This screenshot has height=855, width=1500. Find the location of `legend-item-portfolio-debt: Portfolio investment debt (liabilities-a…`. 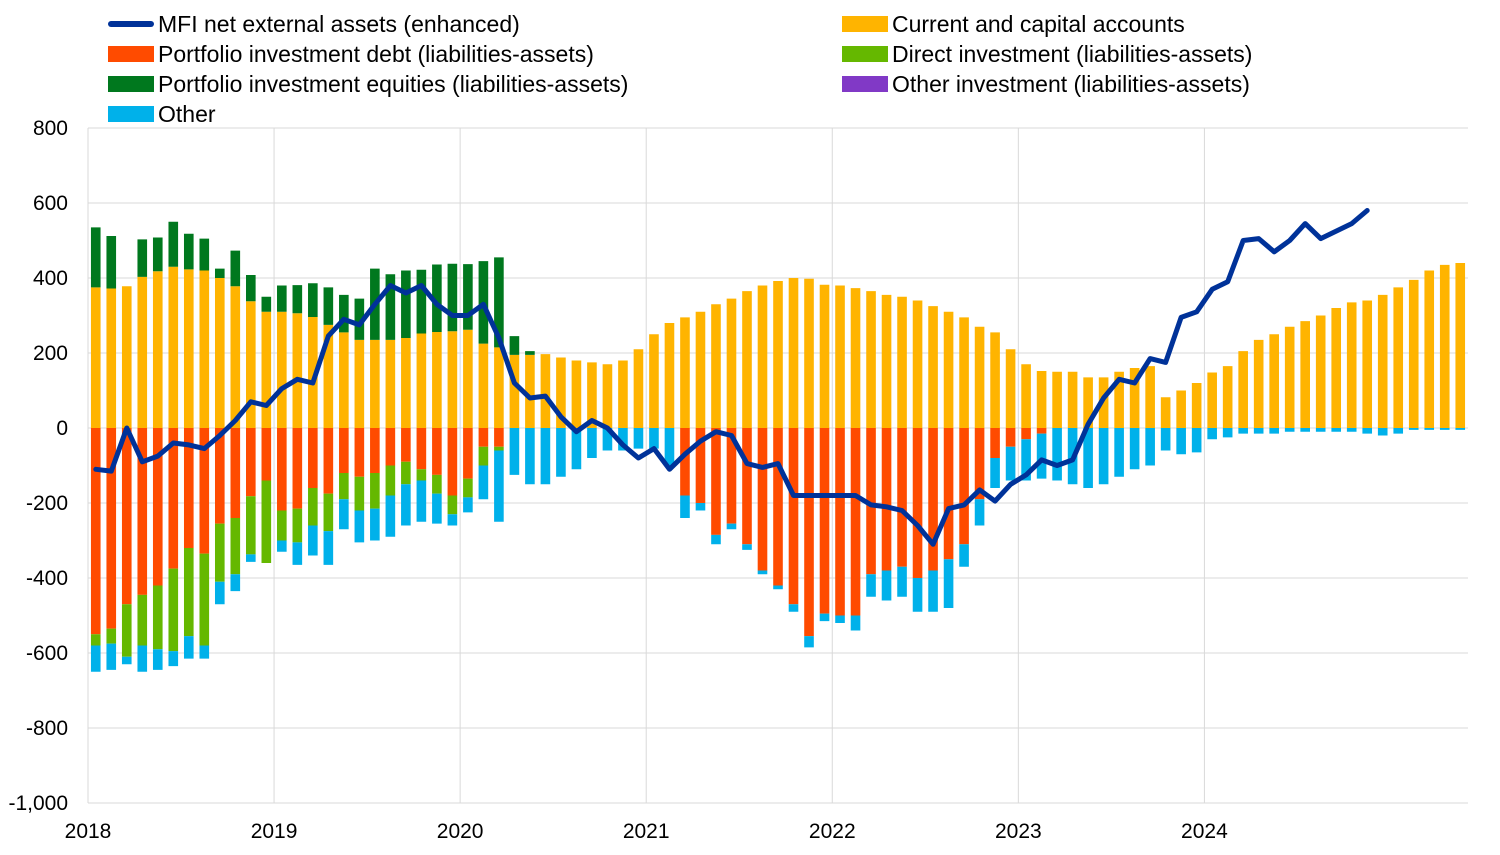

legend-item-portfolio-debt: Portfolio investment debt (liabilities-a… is located at coordinates (351, 54).